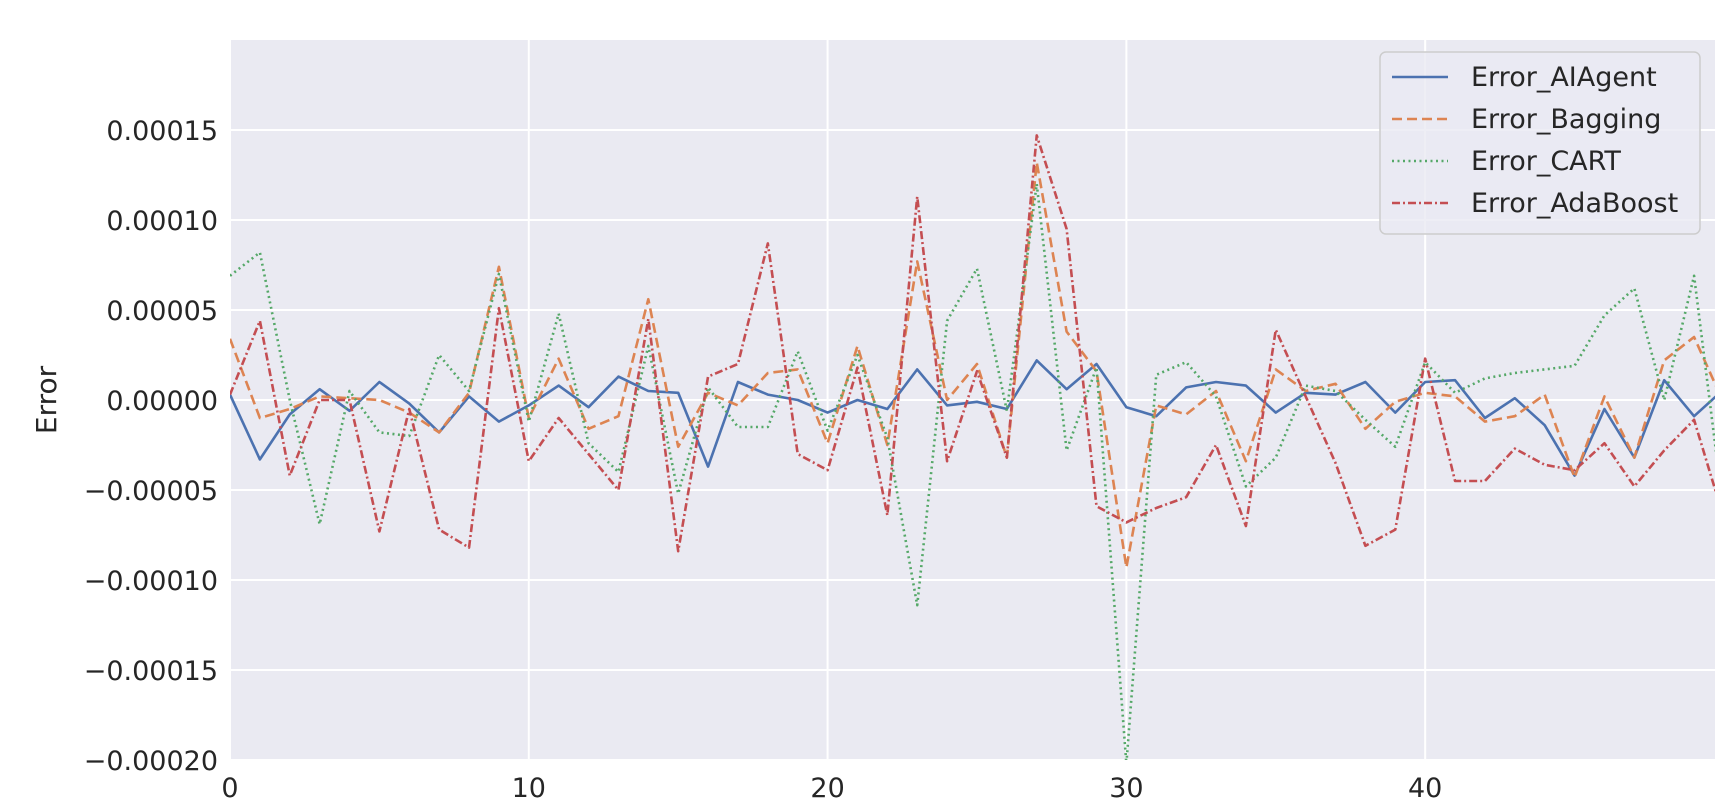  I want to click on y-tick-label: 0.00010, so click(162, 221).